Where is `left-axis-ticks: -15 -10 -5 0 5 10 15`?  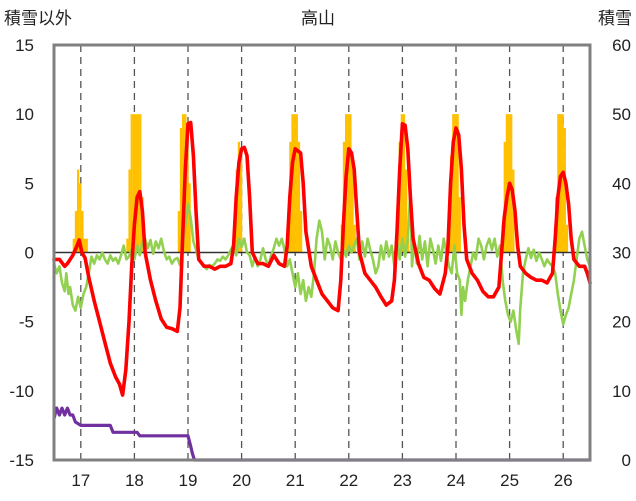 left-axis-ticks: -15 -10 -5 0 5 10 15 is located at coordinates (21, 253).